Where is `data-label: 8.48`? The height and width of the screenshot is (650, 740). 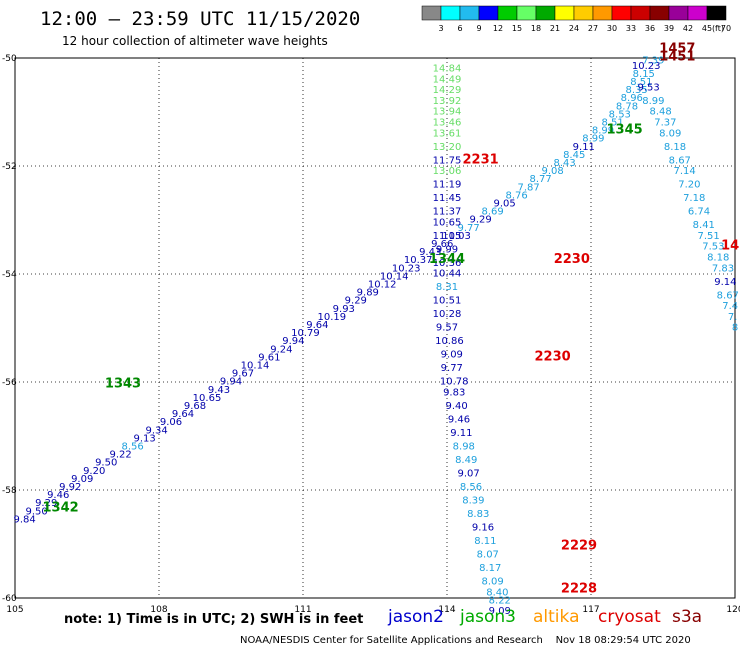 data-label: 8.48 is located at coordinates (660, 112).